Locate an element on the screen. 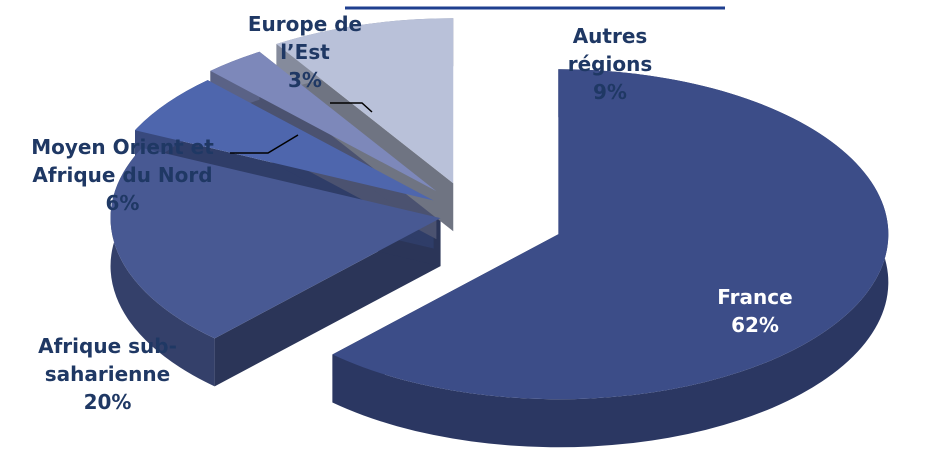  category-label: Europe de l’Est is located at coordinates (305, 38).